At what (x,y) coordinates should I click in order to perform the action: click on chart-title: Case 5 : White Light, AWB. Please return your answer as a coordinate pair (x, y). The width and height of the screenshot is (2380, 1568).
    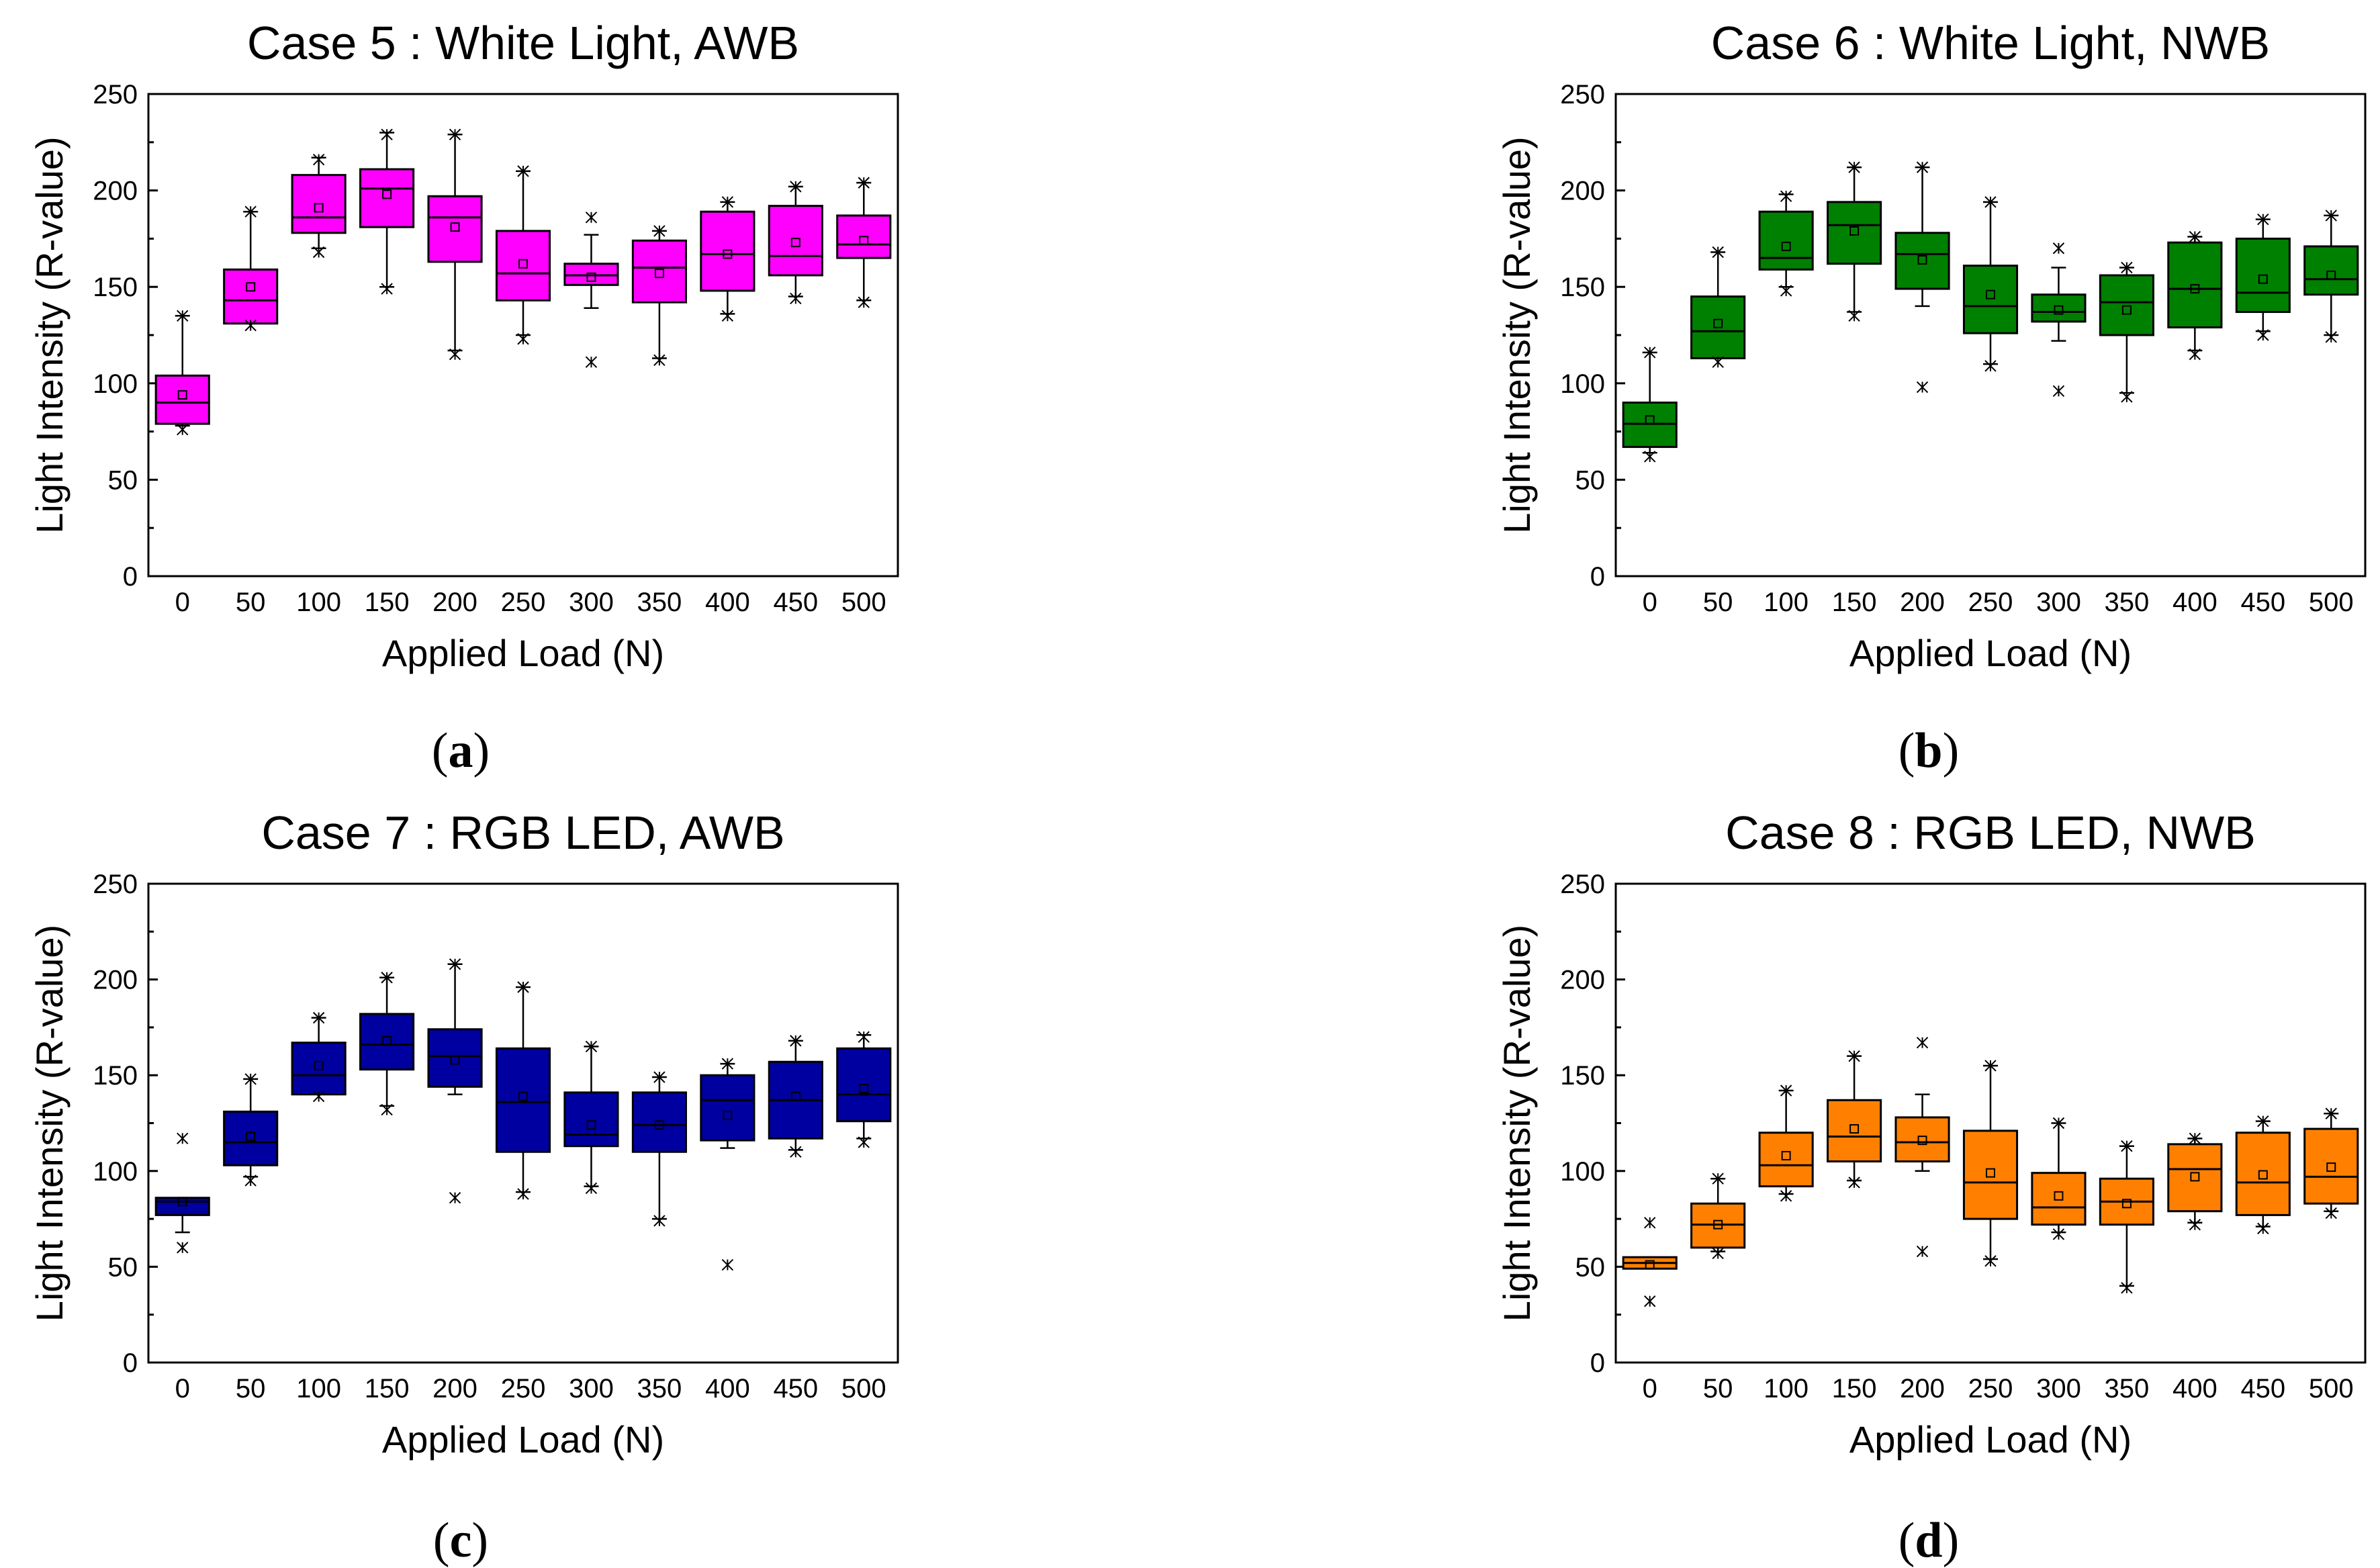
    Looking at the image, I should click on (523, 43).